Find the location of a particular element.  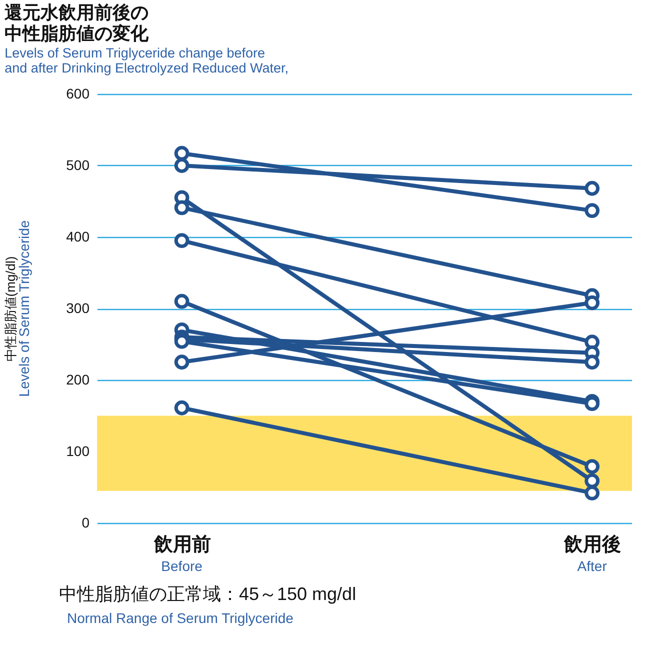

x-tick-label: 飲用後 is located at coordinates (592, 545).